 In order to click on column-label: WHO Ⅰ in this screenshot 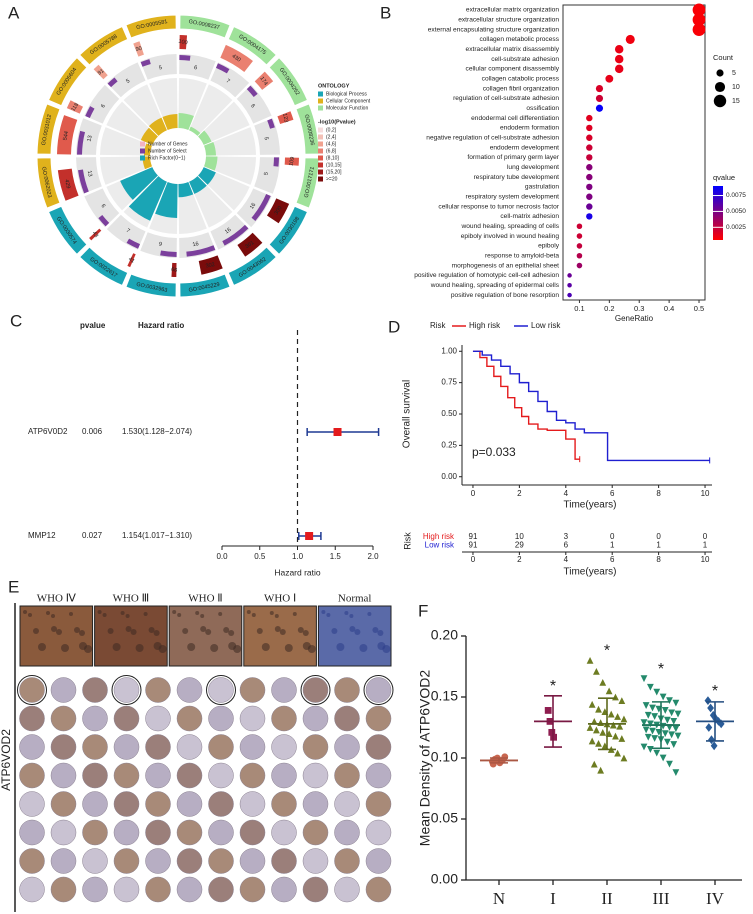, I will do `click(280, 599)`.